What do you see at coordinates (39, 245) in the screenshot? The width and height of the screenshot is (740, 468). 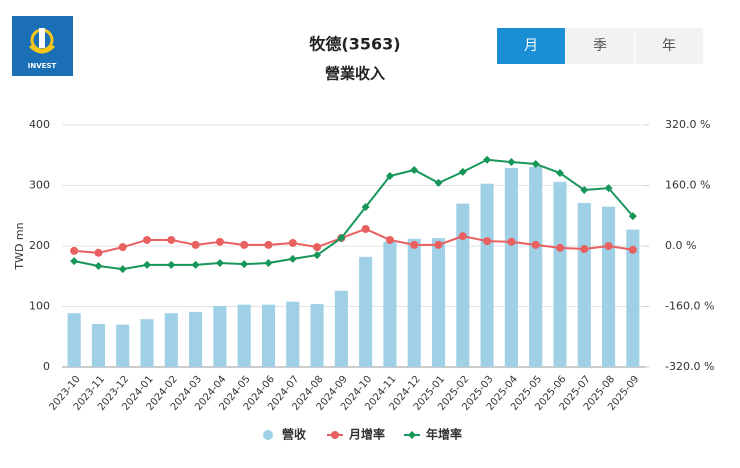 I see `y-tick-label: 200` at bounding box center [39, 245].